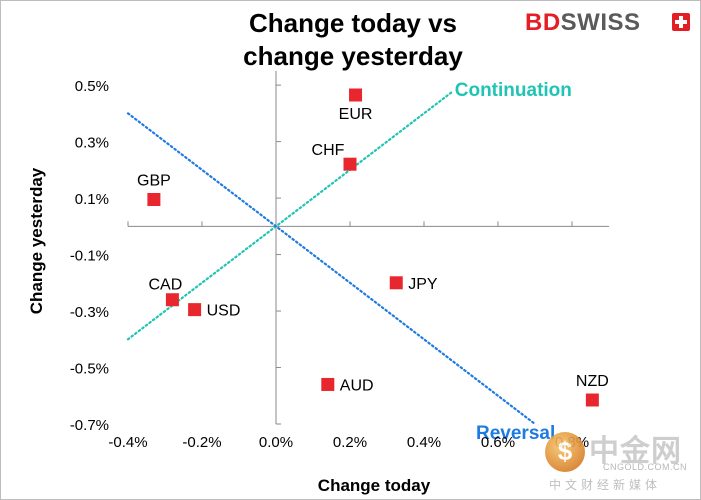 The image size is (701, 500). Describe the element at coordinates (195, 310) in the screenshot. I see `point-usd` at that location.